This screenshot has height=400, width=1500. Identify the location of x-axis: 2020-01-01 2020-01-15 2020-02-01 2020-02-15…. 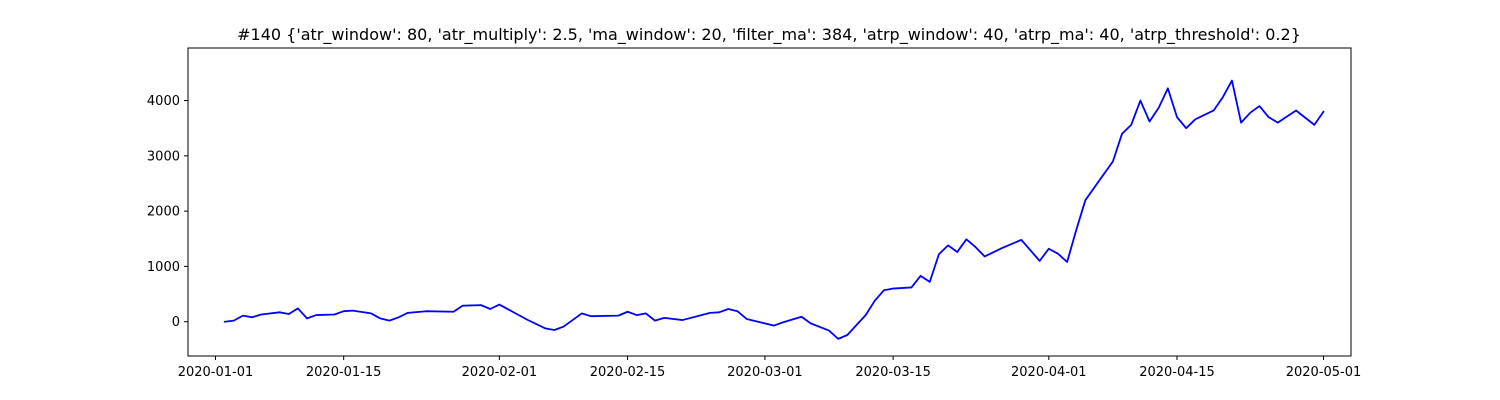
(770, 368).